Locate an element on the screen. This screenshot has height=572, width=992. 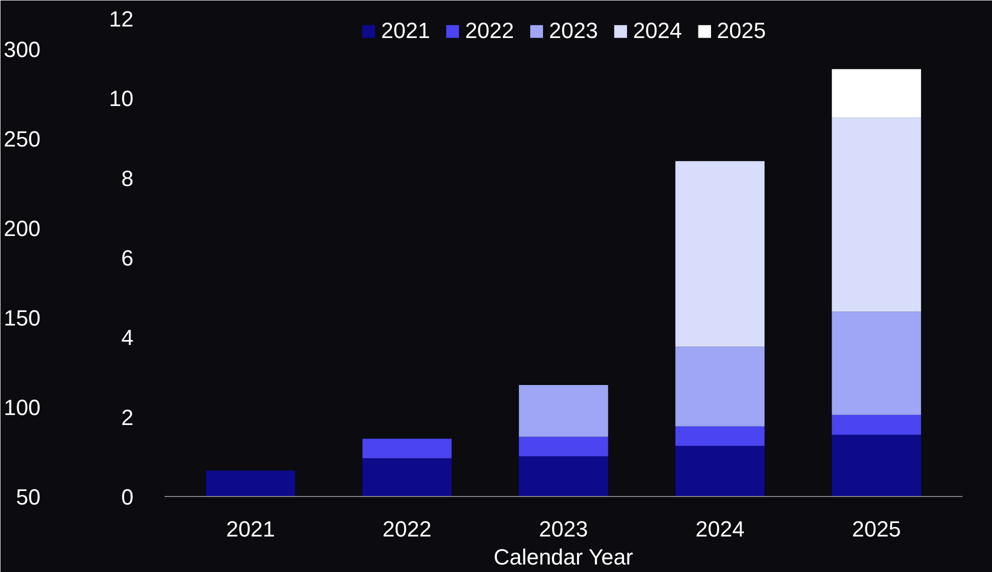
y-tick-label: 0 is located at coordinates (127, 497).